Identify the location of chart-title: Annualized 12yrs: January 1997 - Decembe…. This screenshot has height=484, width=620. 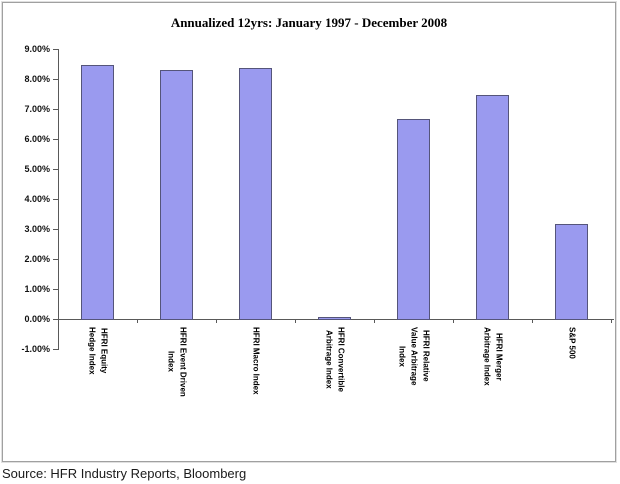
(309, 22).